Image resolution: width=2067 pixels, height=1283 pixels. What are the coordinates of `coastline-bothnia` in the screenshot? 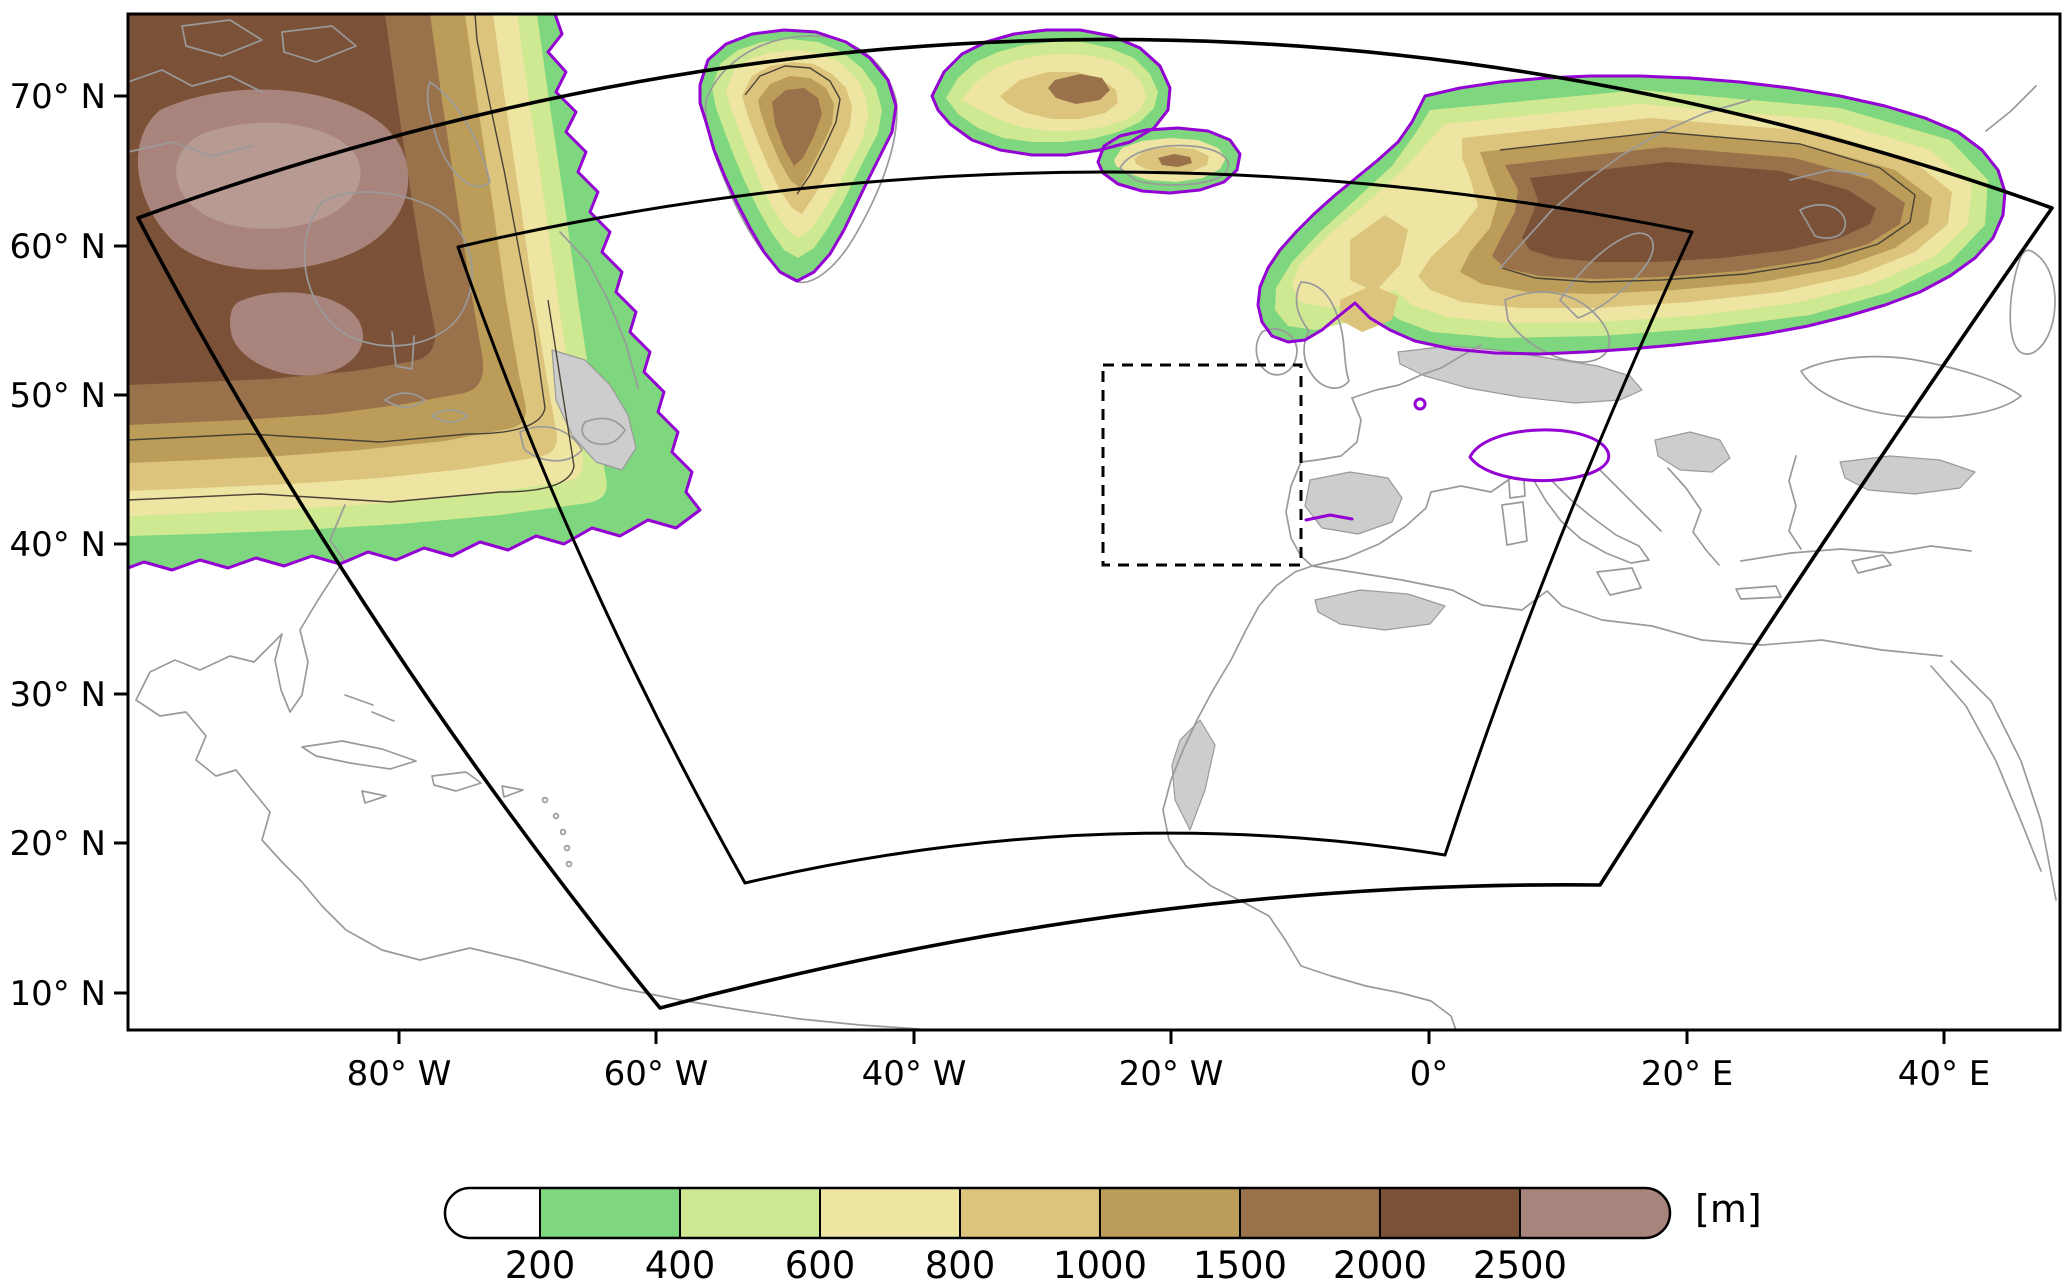 It's located at (1606, 275).